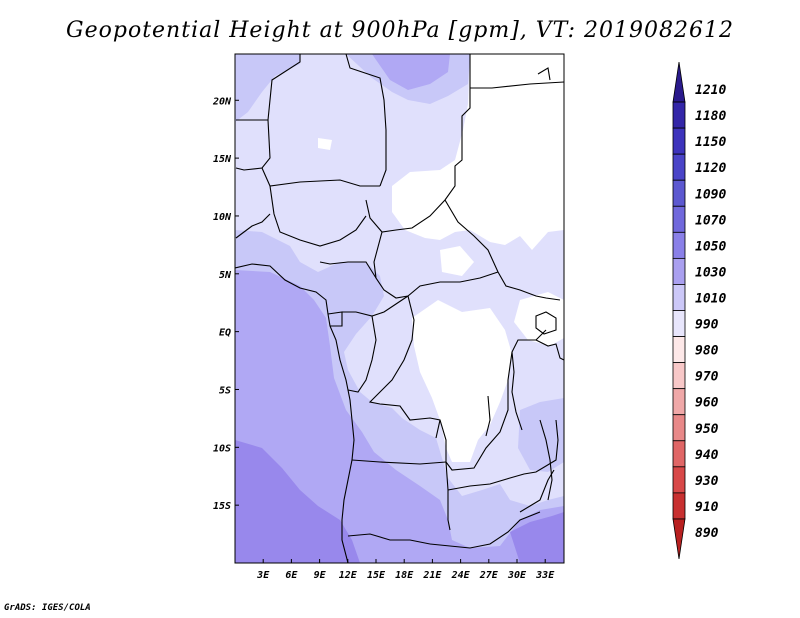  Describe the element at coordinates (222, 506) in the screenshot. I see `lat-tick-label: 15S` at that location.